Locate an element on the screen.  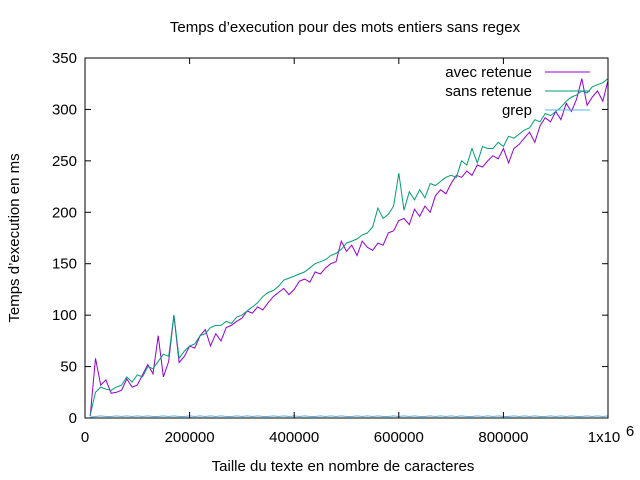
legend-label: avec retenue is located at coordinates (488, 72).